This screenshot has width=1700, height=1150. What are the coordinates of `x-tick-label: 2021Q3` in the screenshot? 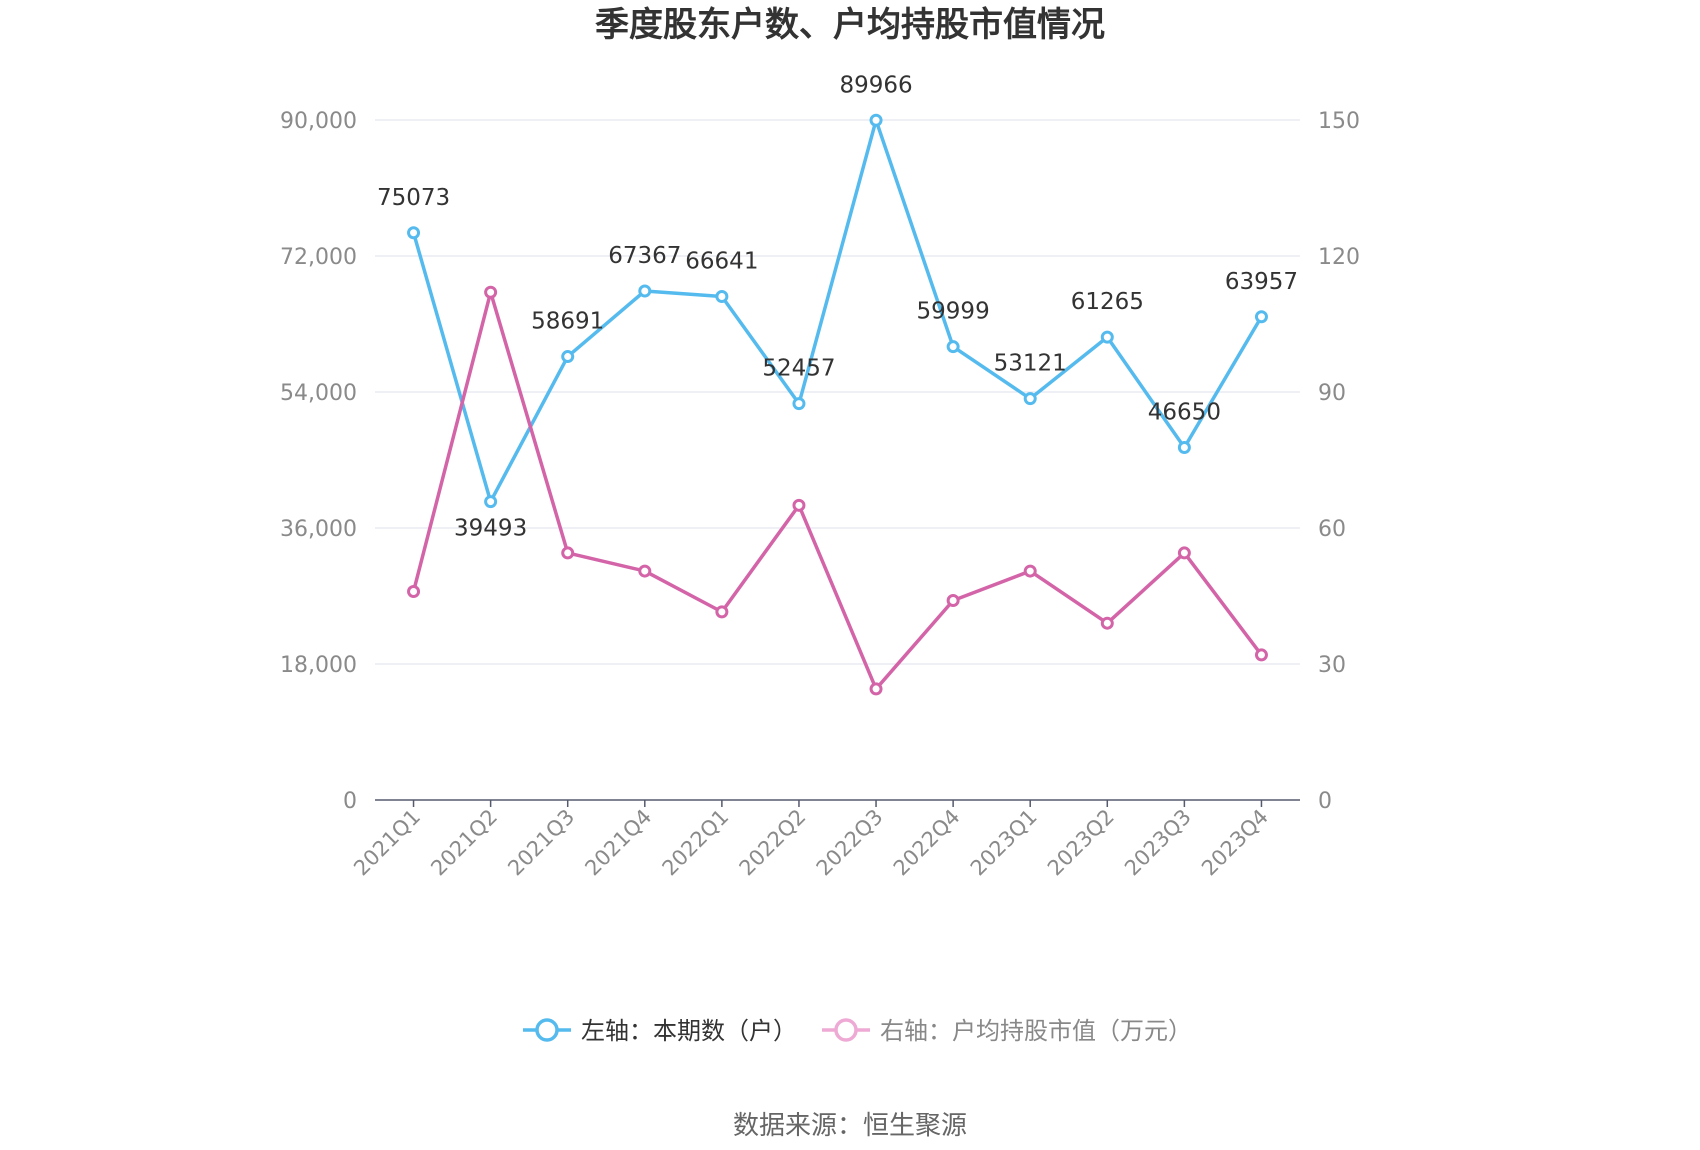 It's located at (541, 843).